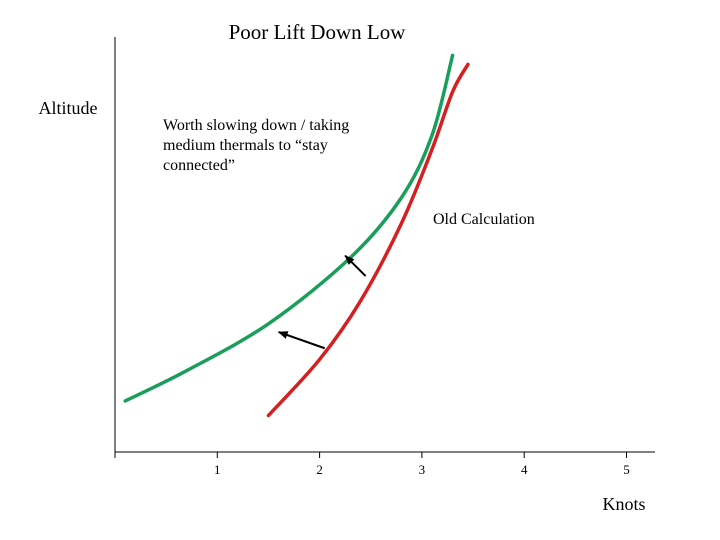 This screenshot has height=540, width=720. I want to click on x-axis-label: Knots, so click(623, 504).